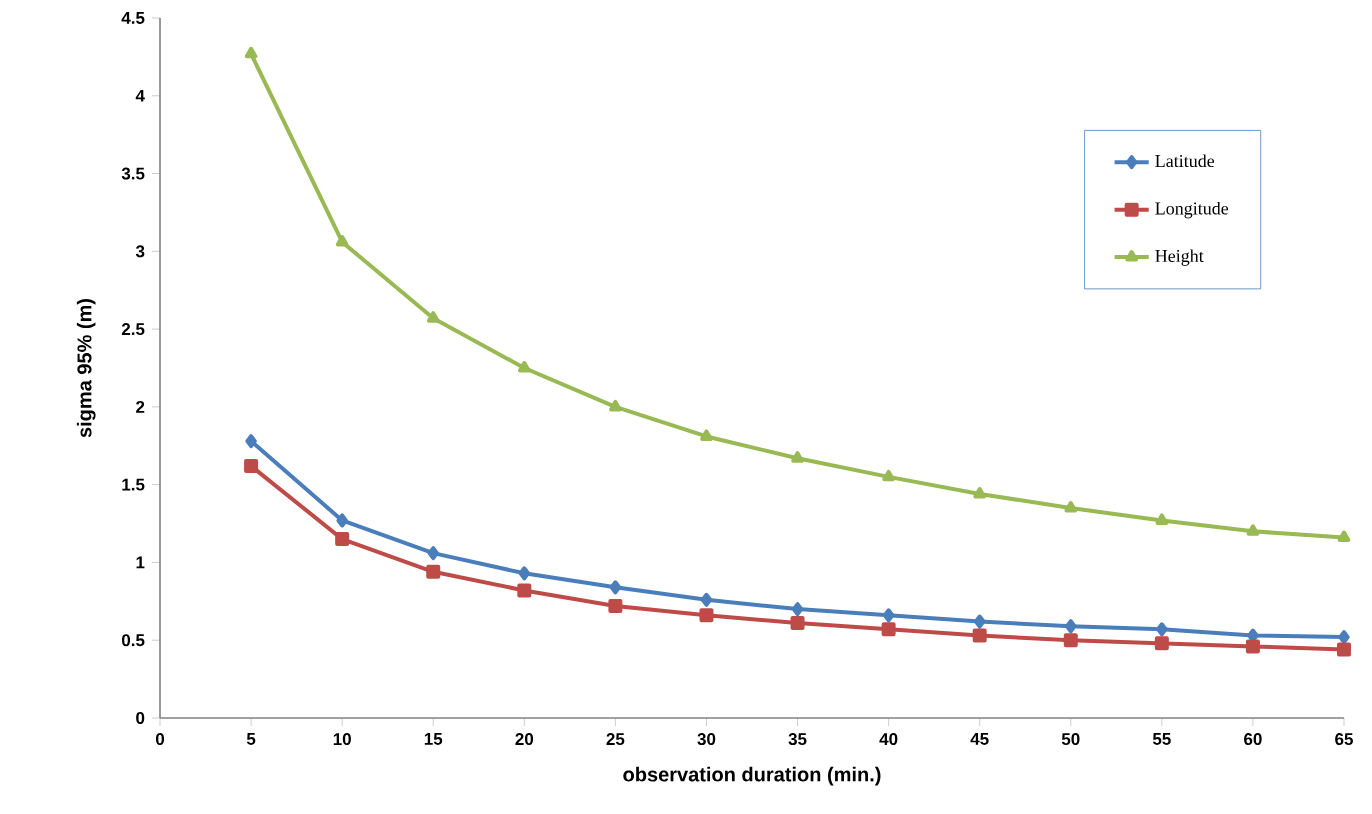 The height and width of the screenshot is (814, 1372). Describe the element at coordinates (133, 640) in the screenshot. I see `y-tick-label: 0.5` at that location.